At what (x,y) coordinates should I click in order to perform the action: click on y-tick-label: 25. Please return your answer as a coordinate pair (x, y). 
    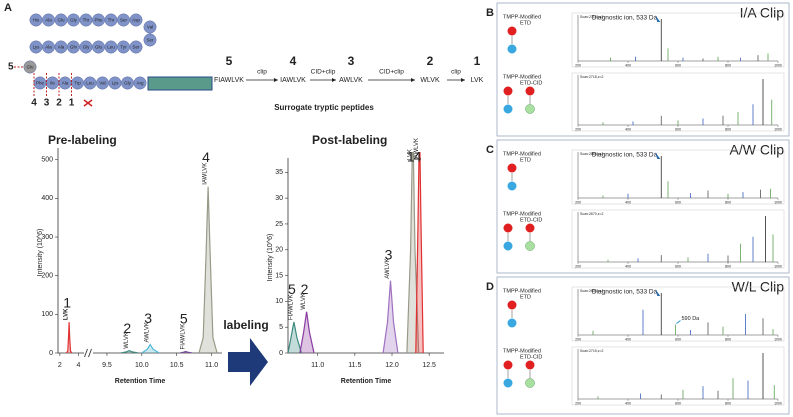
    Looking at the image, I should click on (279, 224).